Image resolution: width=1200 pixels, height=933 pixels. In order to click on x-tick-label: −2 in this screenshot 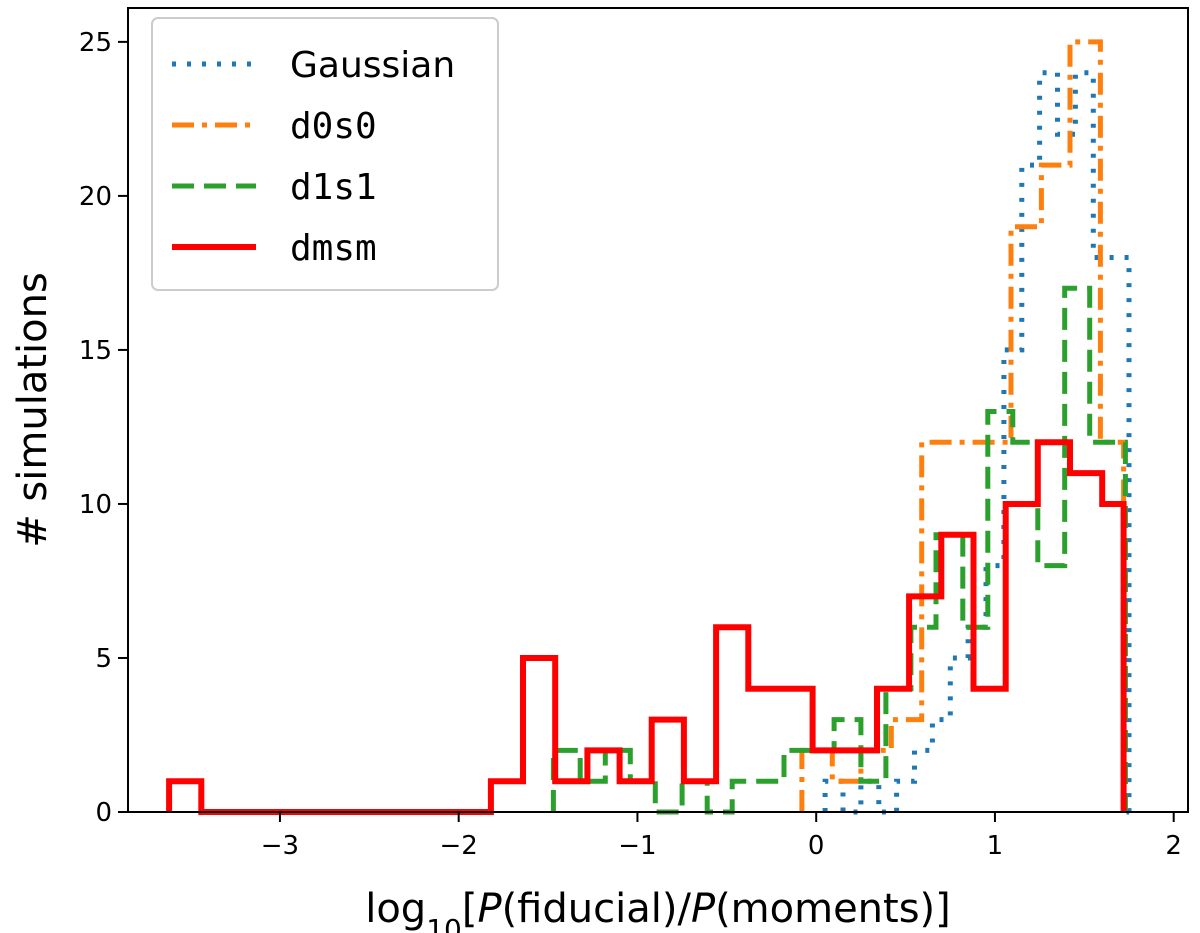, I will do `click(459, 846)`.